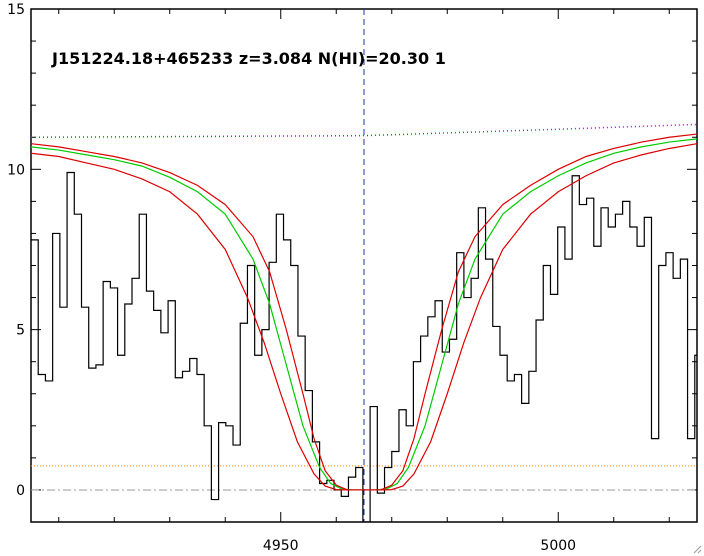 This screenshot has height=556, width=704. Describe the element at coordinates (281, 546) in the screenshot. I see `x-tick-label: 4950` at that location.